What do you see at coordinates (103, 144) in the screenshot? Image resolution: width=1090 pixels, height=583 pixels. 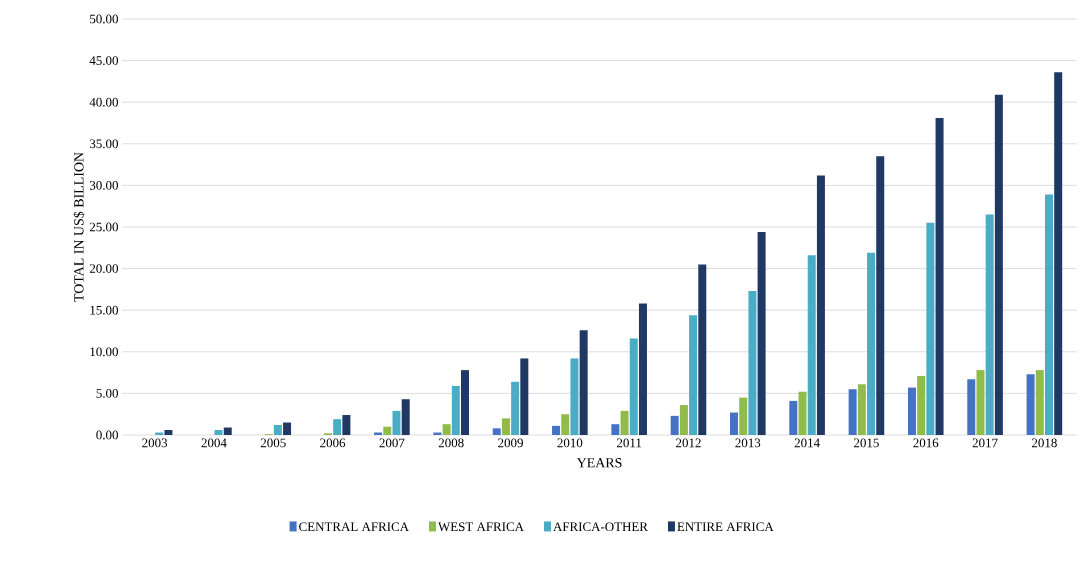 I see `y-tick-label: 35.00` at bounding box center [103, 144].